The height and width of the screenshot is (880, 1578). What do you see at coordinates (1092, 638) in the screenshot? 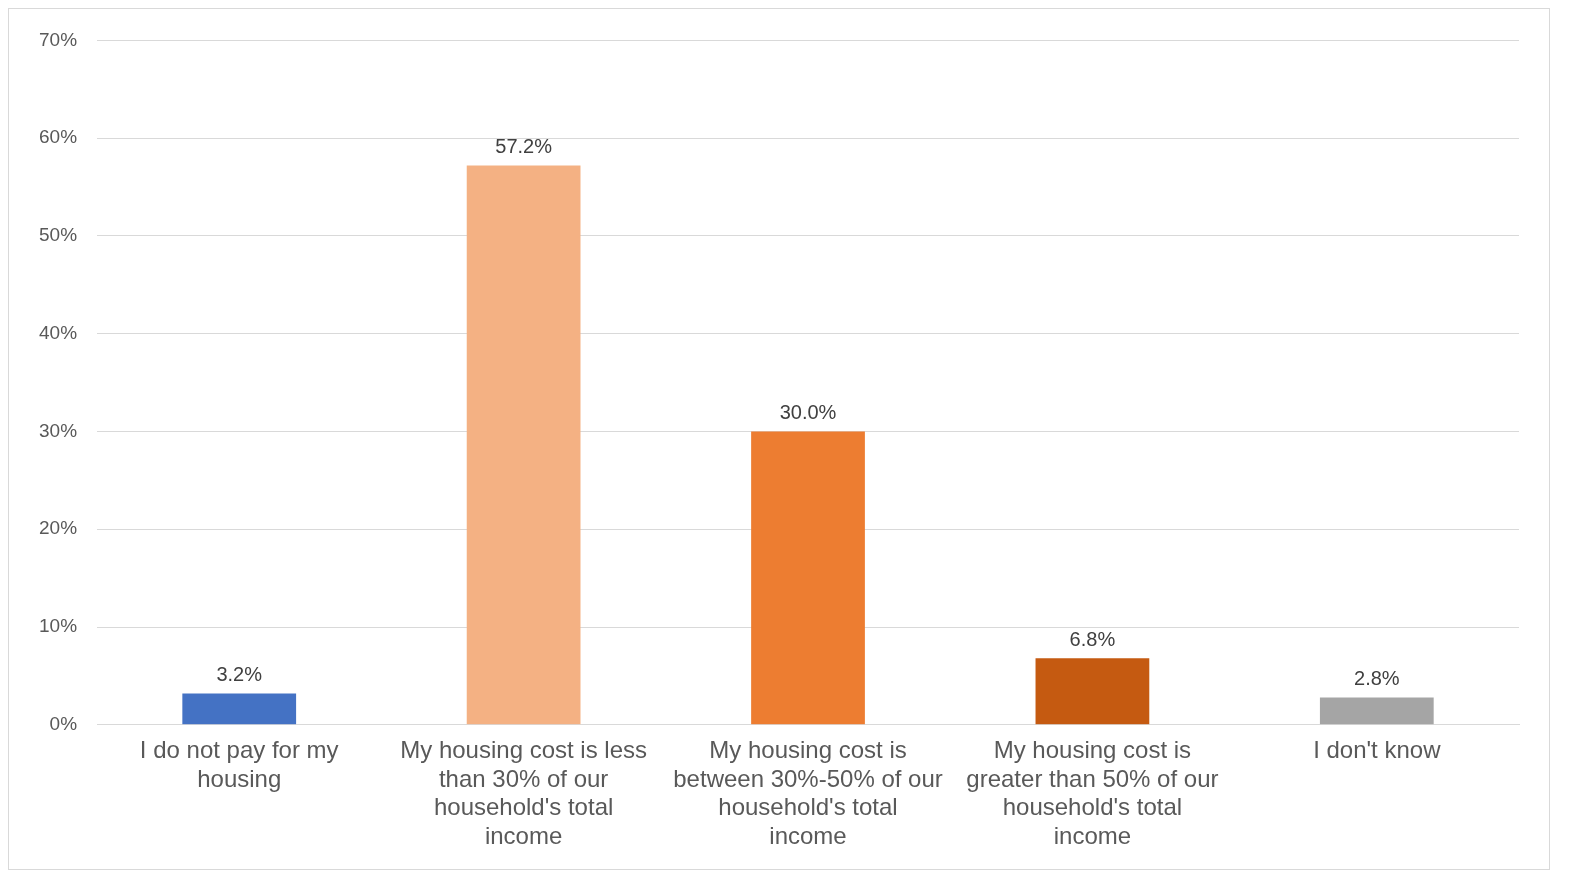
I see `data-label: 6.8%` at bounding box center [1092, 638].